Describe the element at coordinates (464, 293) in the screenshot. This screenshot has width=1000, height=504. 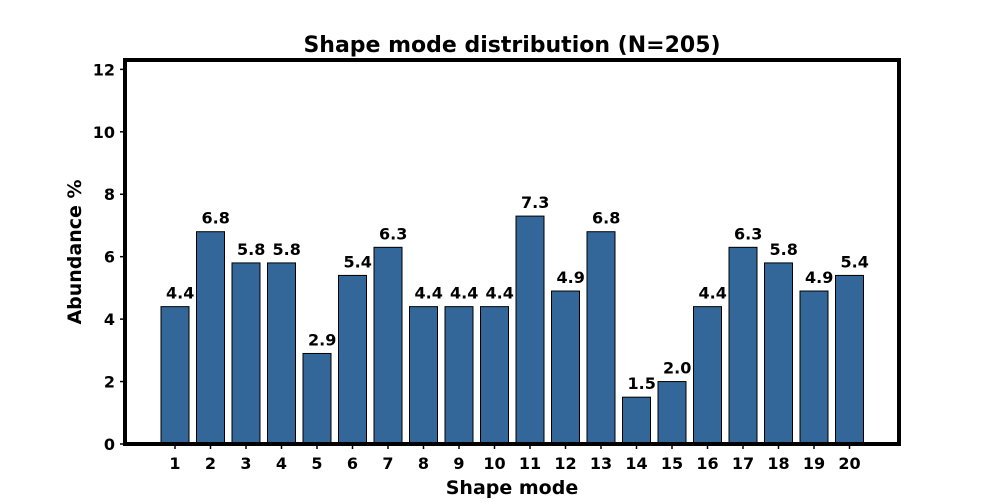
I see `bar-value-label-9: 4.4` at that location.